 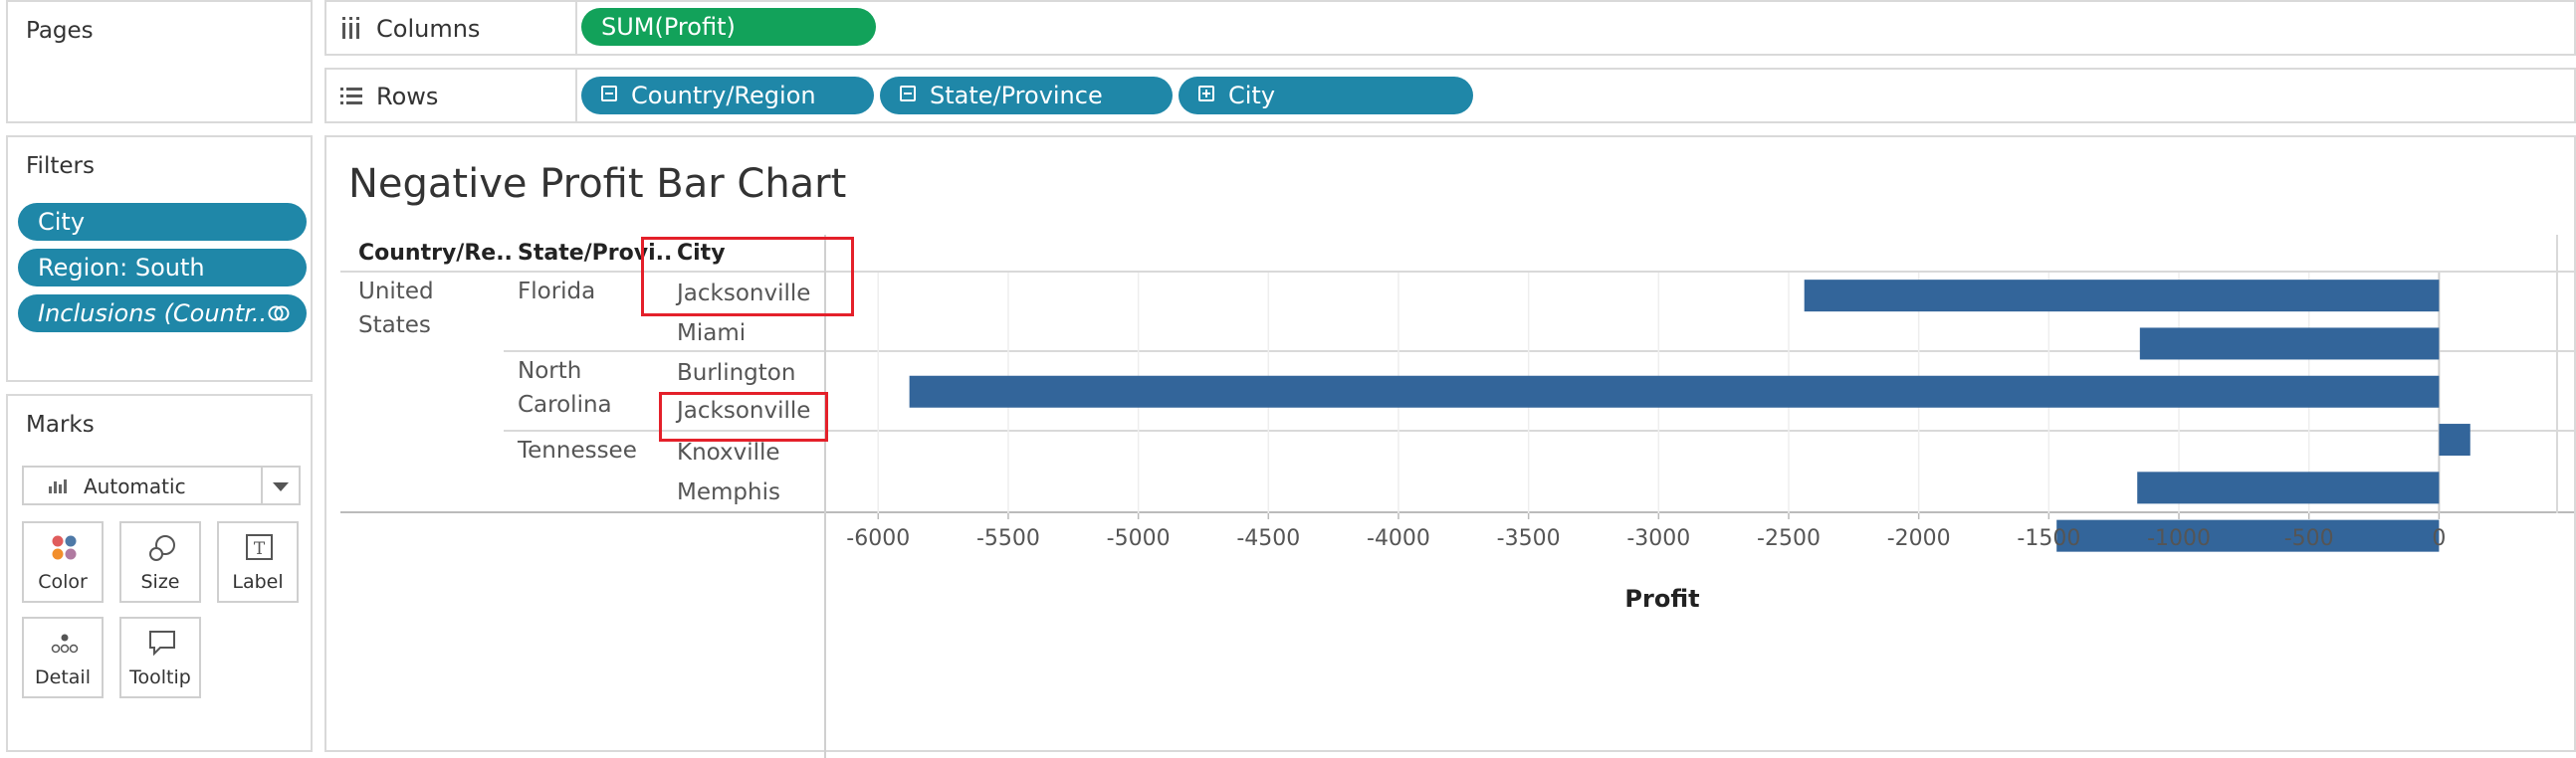 I want to click on highlight-box-city-header, so click(x=747, y=276).